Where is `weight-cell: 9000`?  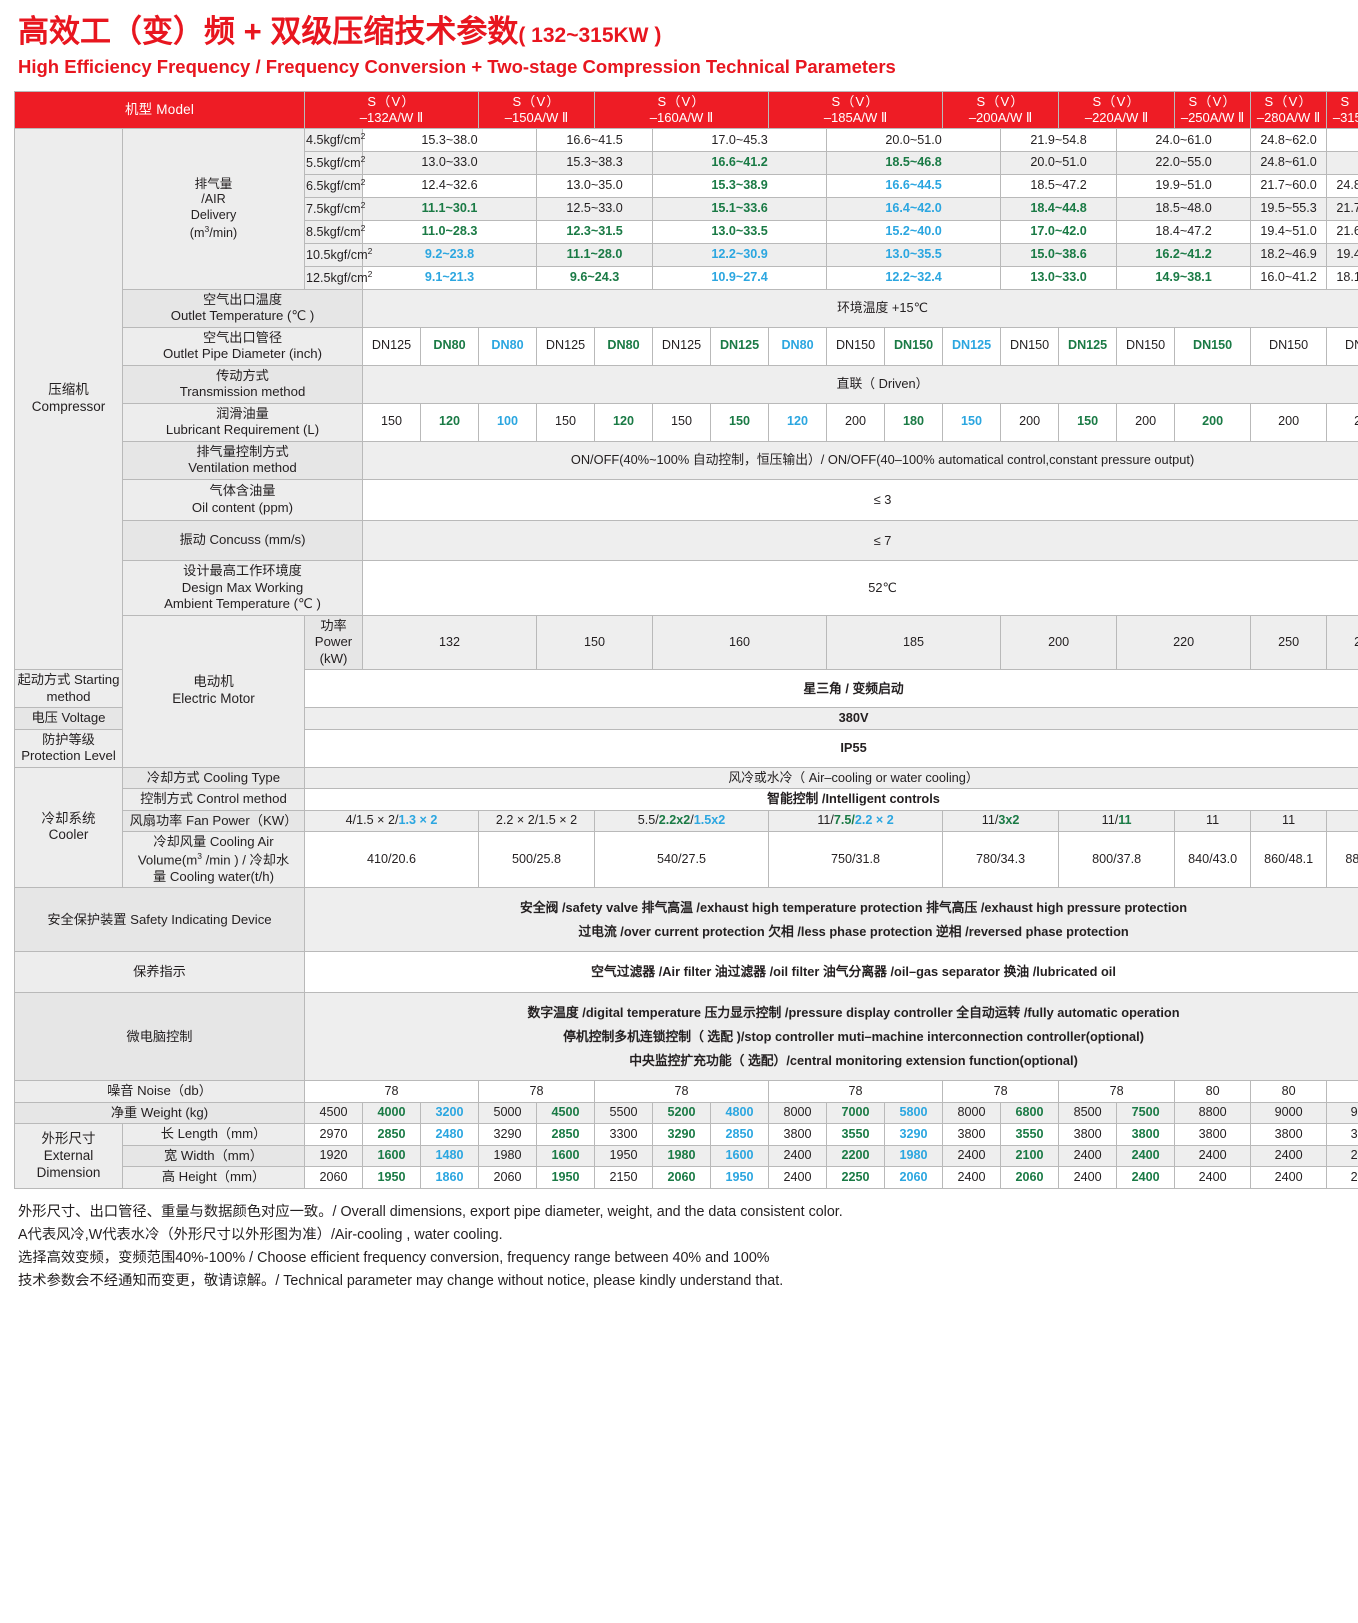
weight-cell: 9000 is located at coordinates (1289, 1113).